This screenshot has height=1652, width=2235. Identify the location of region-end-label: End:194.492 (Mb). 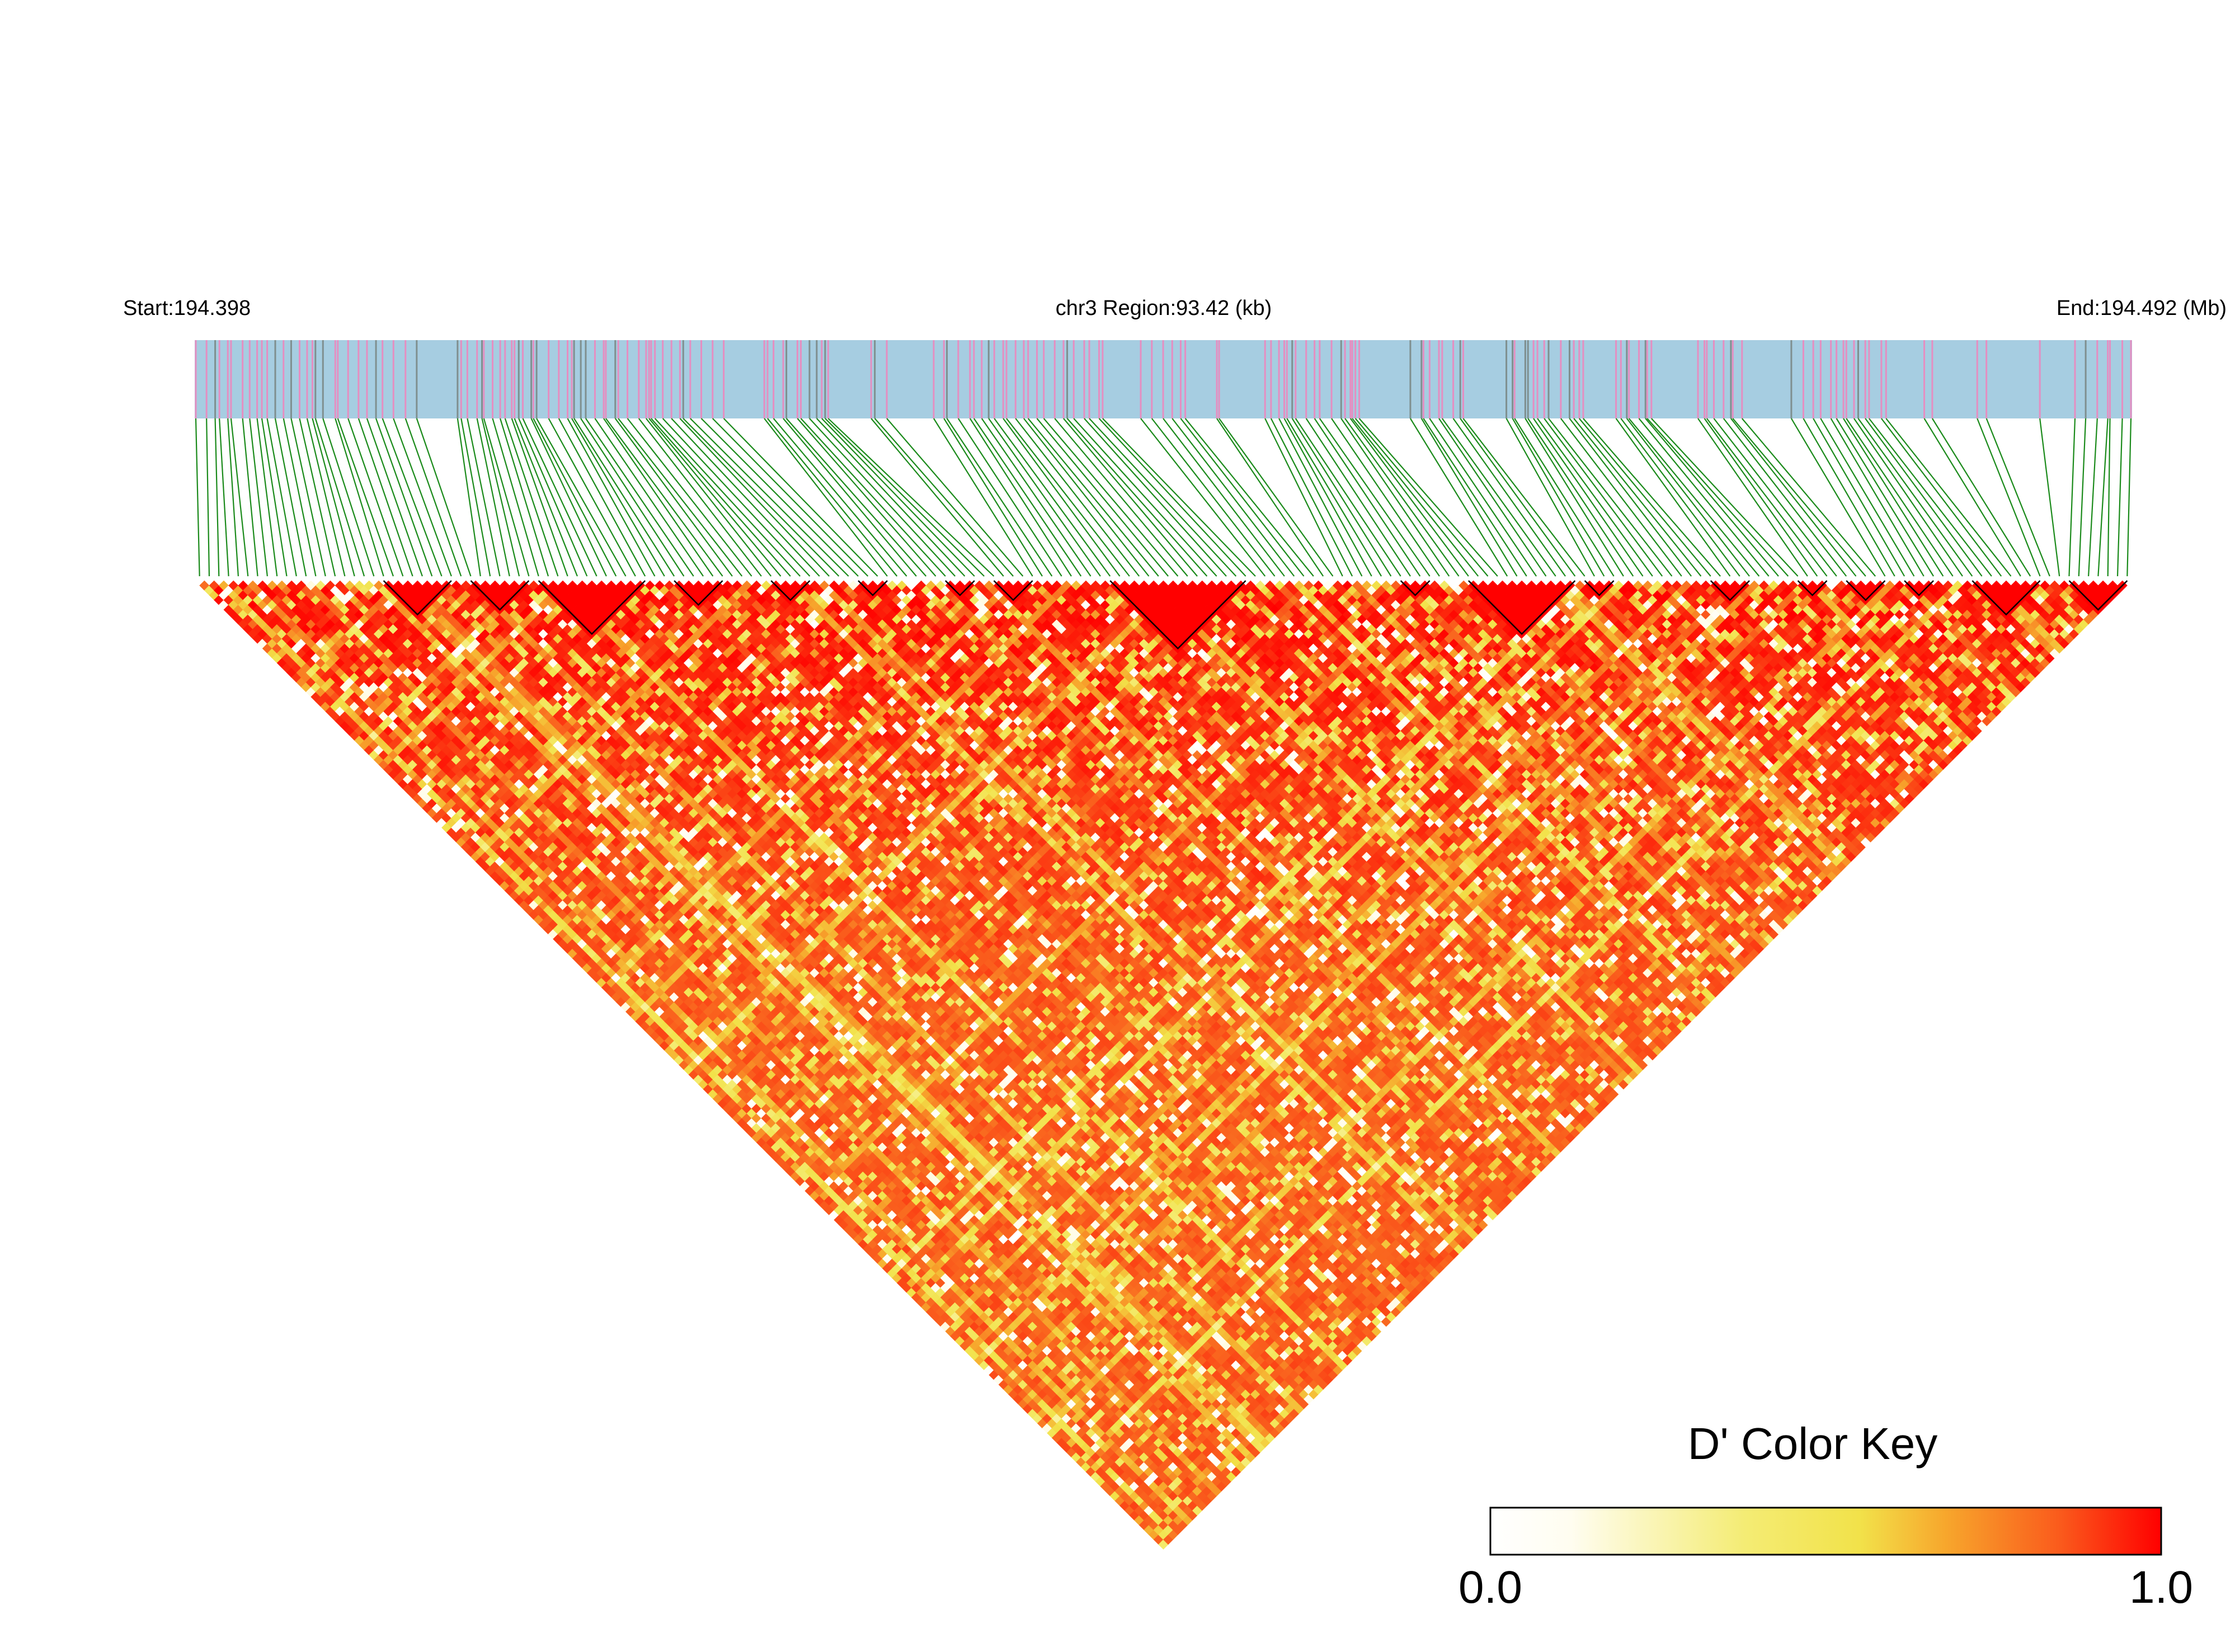
(2142, 308).